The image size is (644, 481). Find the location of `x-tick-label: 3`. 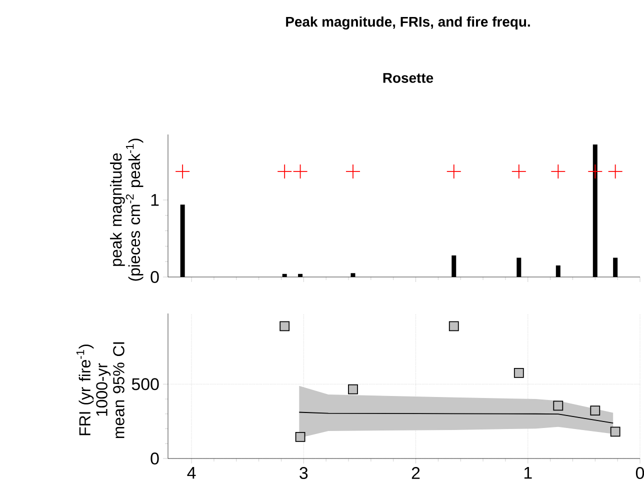

x-tick-label: 3 is located at coordinates (304, 473).